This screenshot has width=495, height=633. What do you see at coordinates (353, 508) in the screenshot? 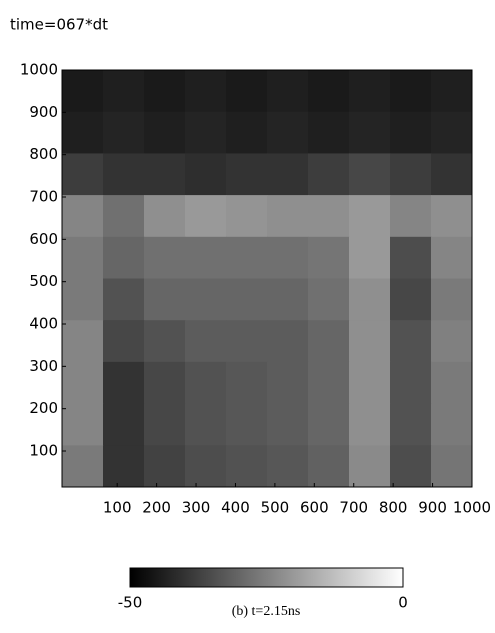
I see `x-tick-label: 700` at bounding box center [353, 508].